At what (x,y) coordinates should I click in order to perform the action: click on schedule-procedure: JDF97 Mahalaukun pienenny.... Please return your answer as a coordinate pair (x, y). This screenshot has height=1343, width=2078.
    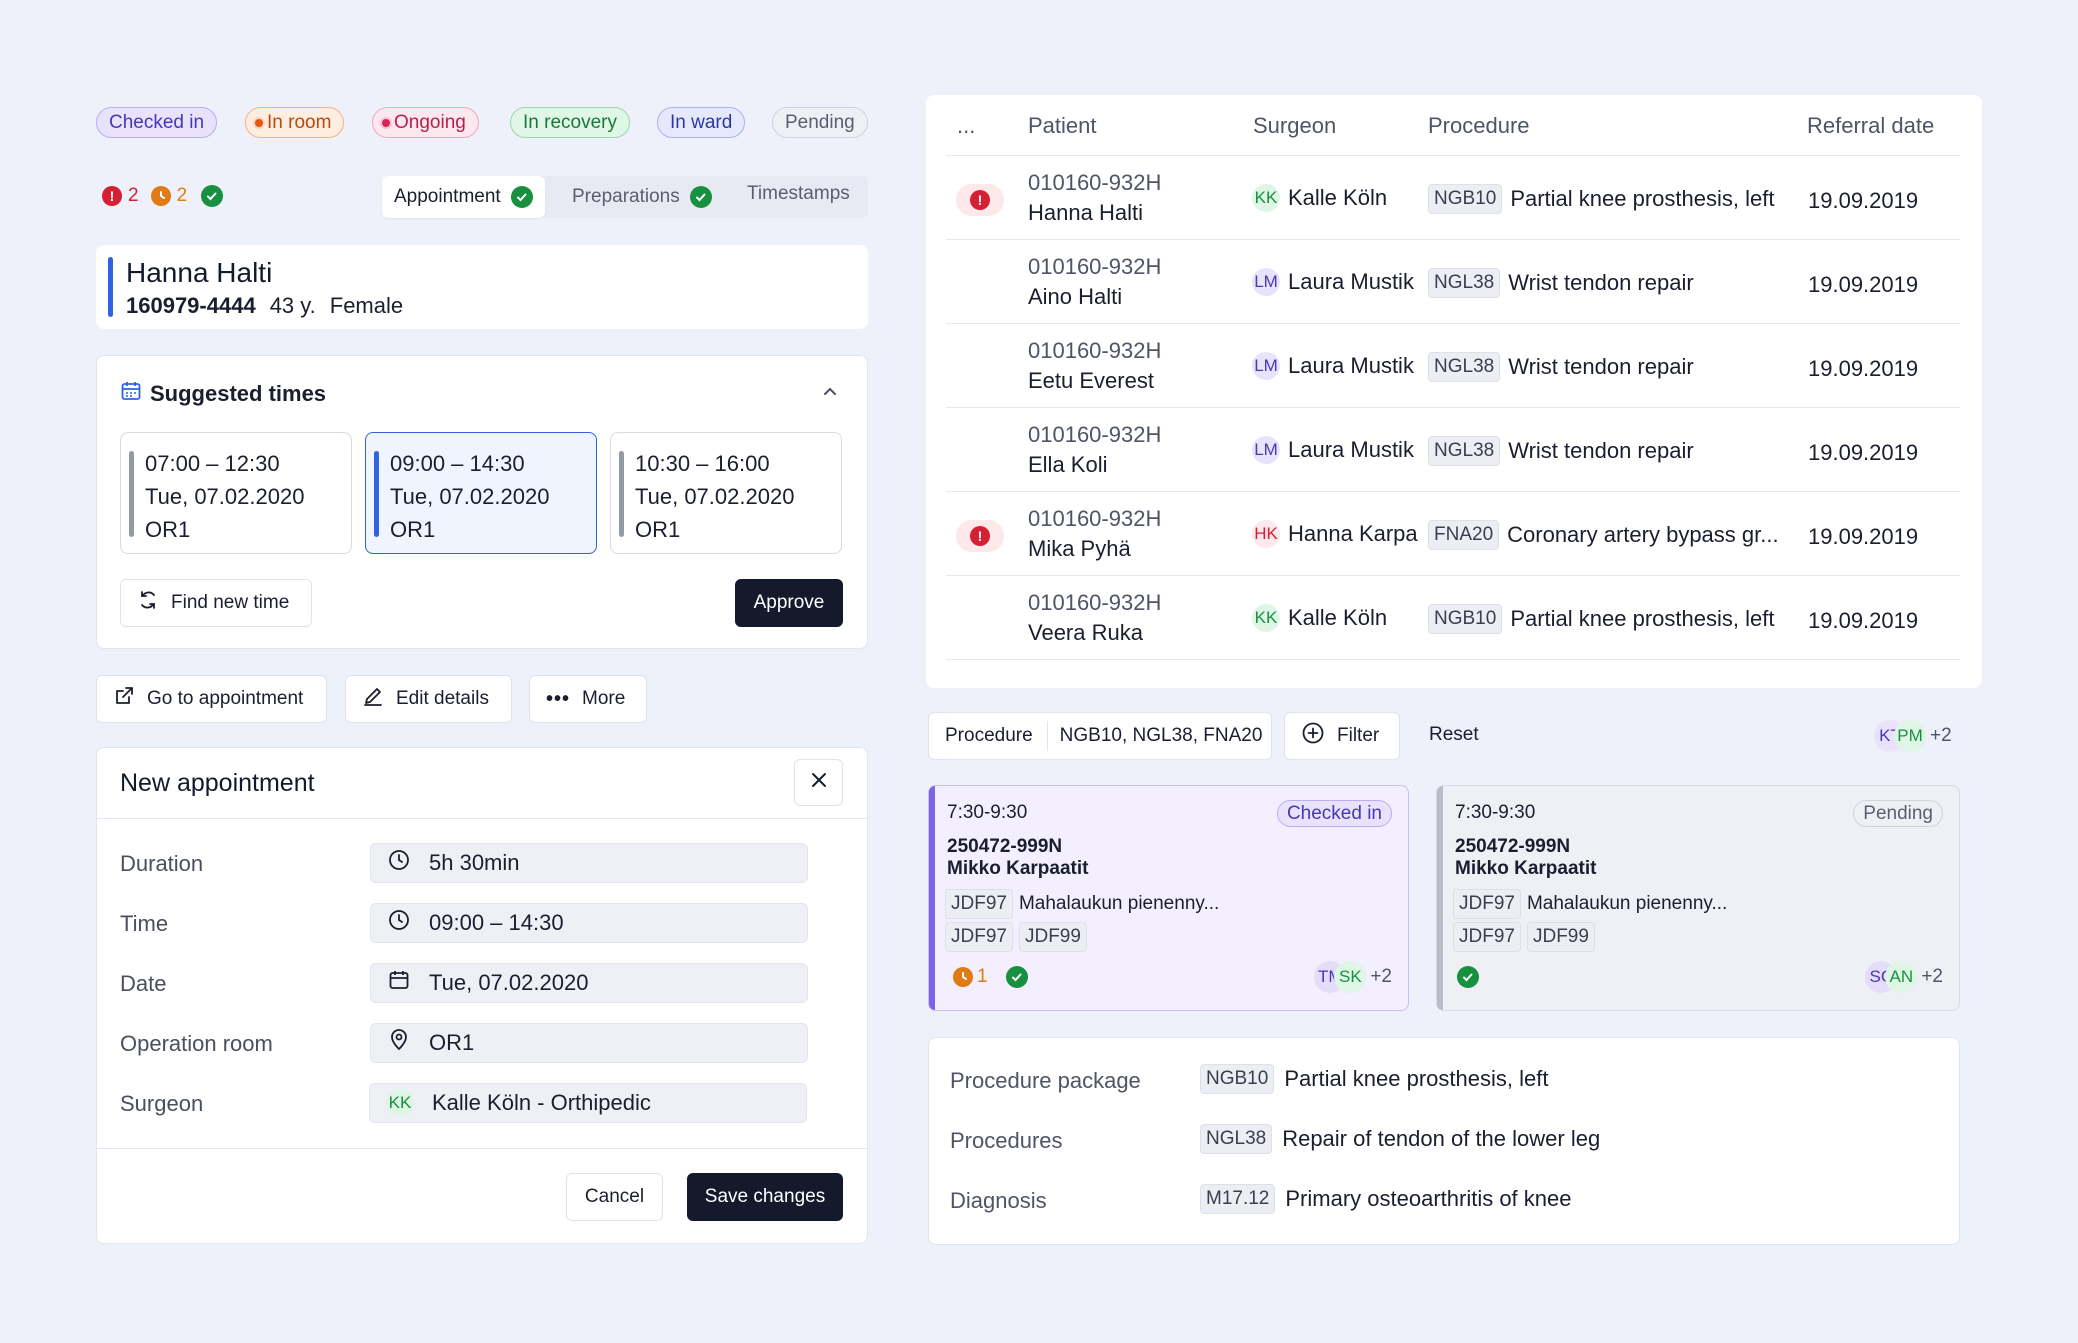
    Looking at the image, I should click on (1082, 904).